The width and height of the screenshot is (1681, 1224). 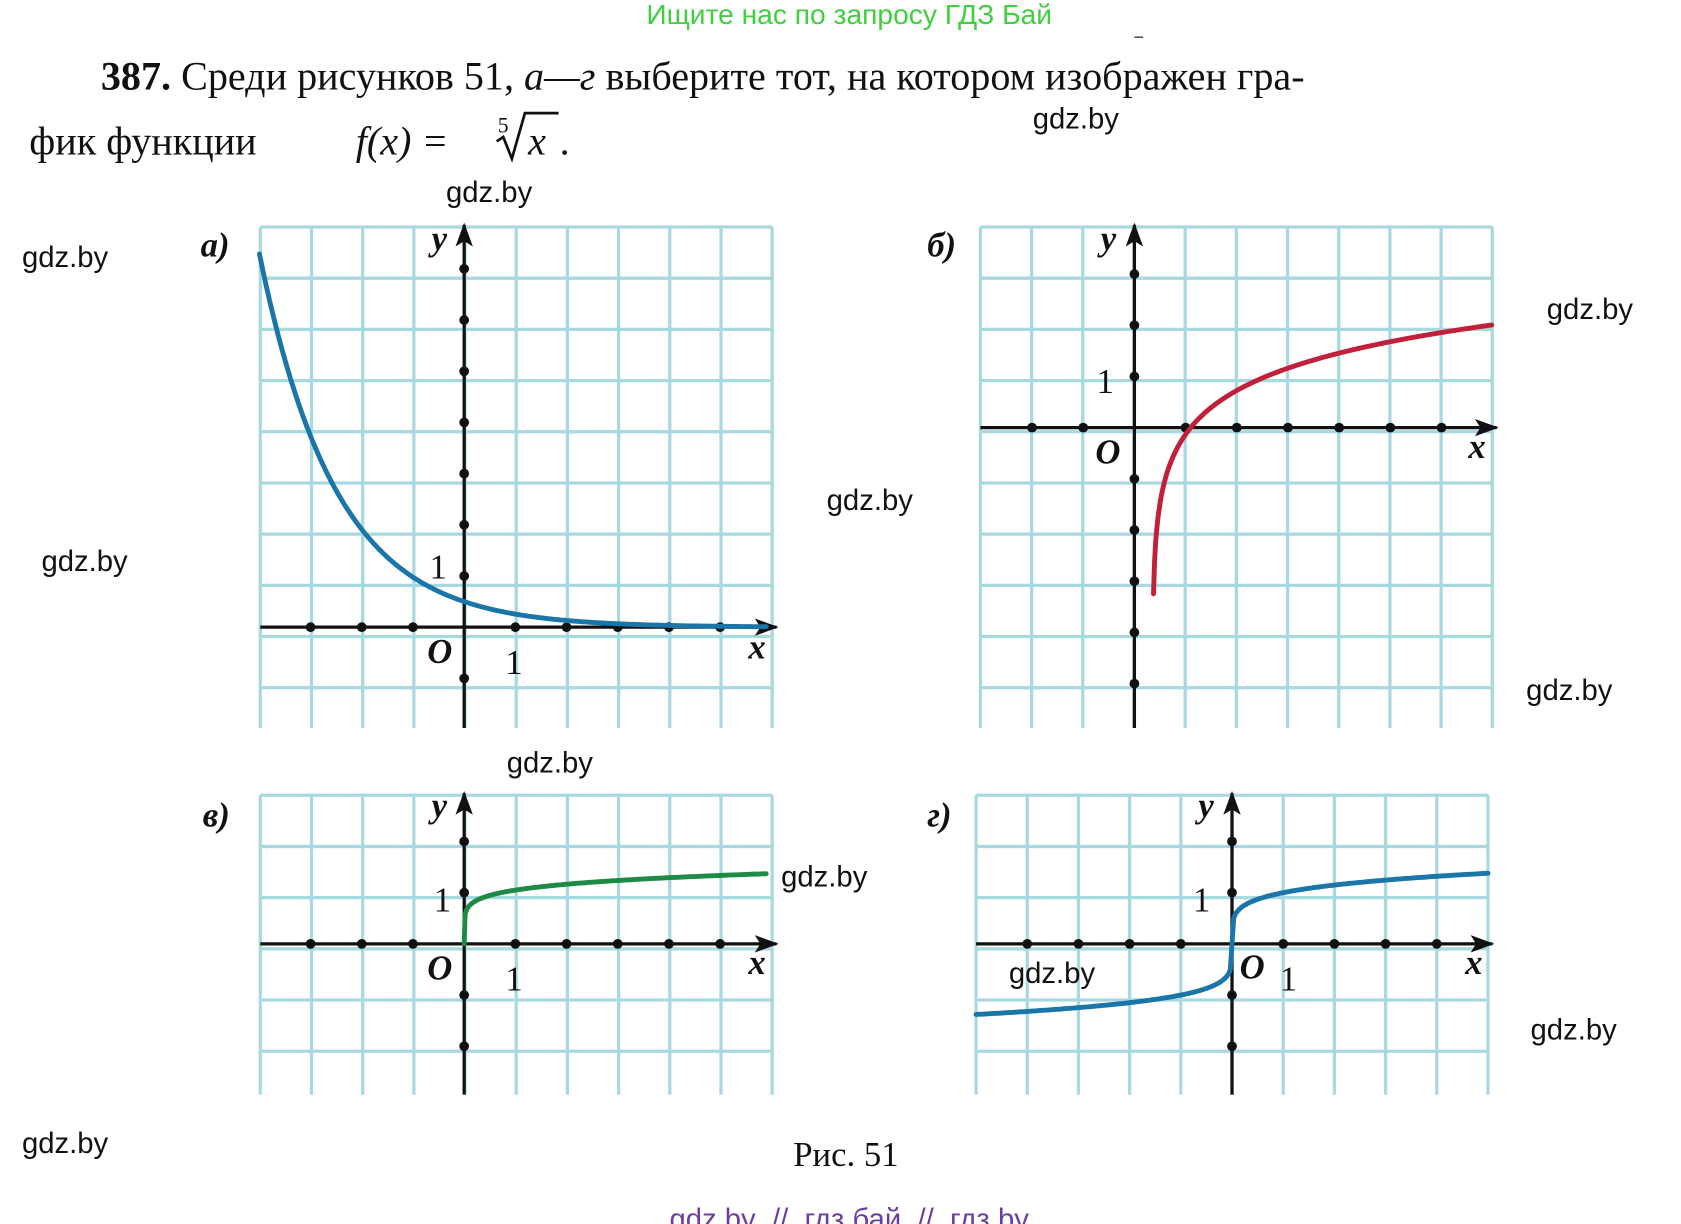 I want to click on problem-italic: а—г, so click(x=559, y=75).